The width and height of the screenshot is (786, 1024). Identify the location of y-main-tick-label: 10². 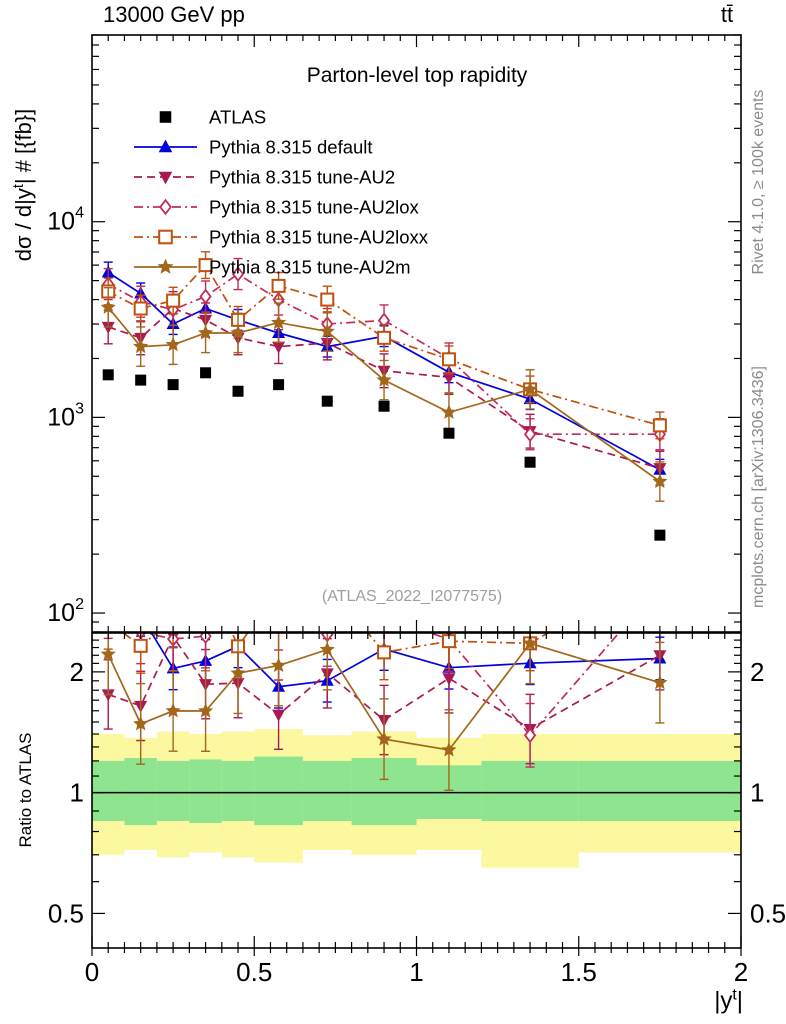
(65, 611).